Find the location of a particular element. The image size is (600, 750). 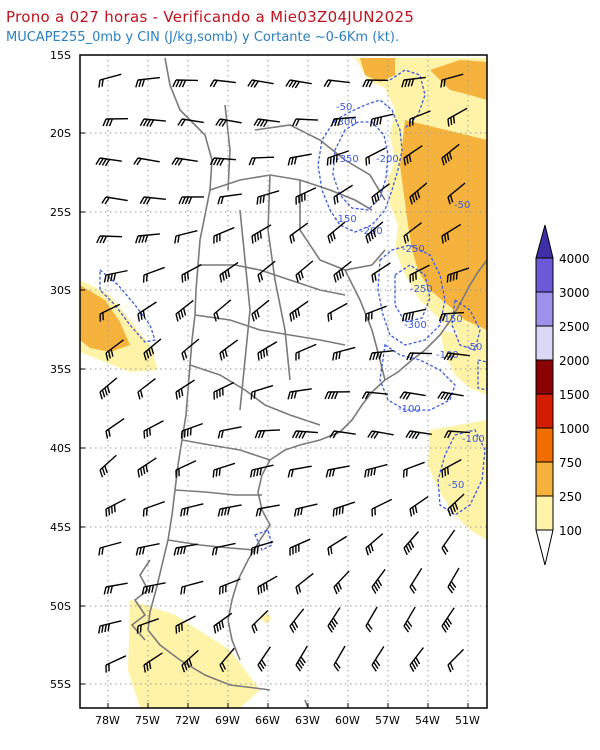

lat-label-25s: 25S is located at coordinates (60, 212).